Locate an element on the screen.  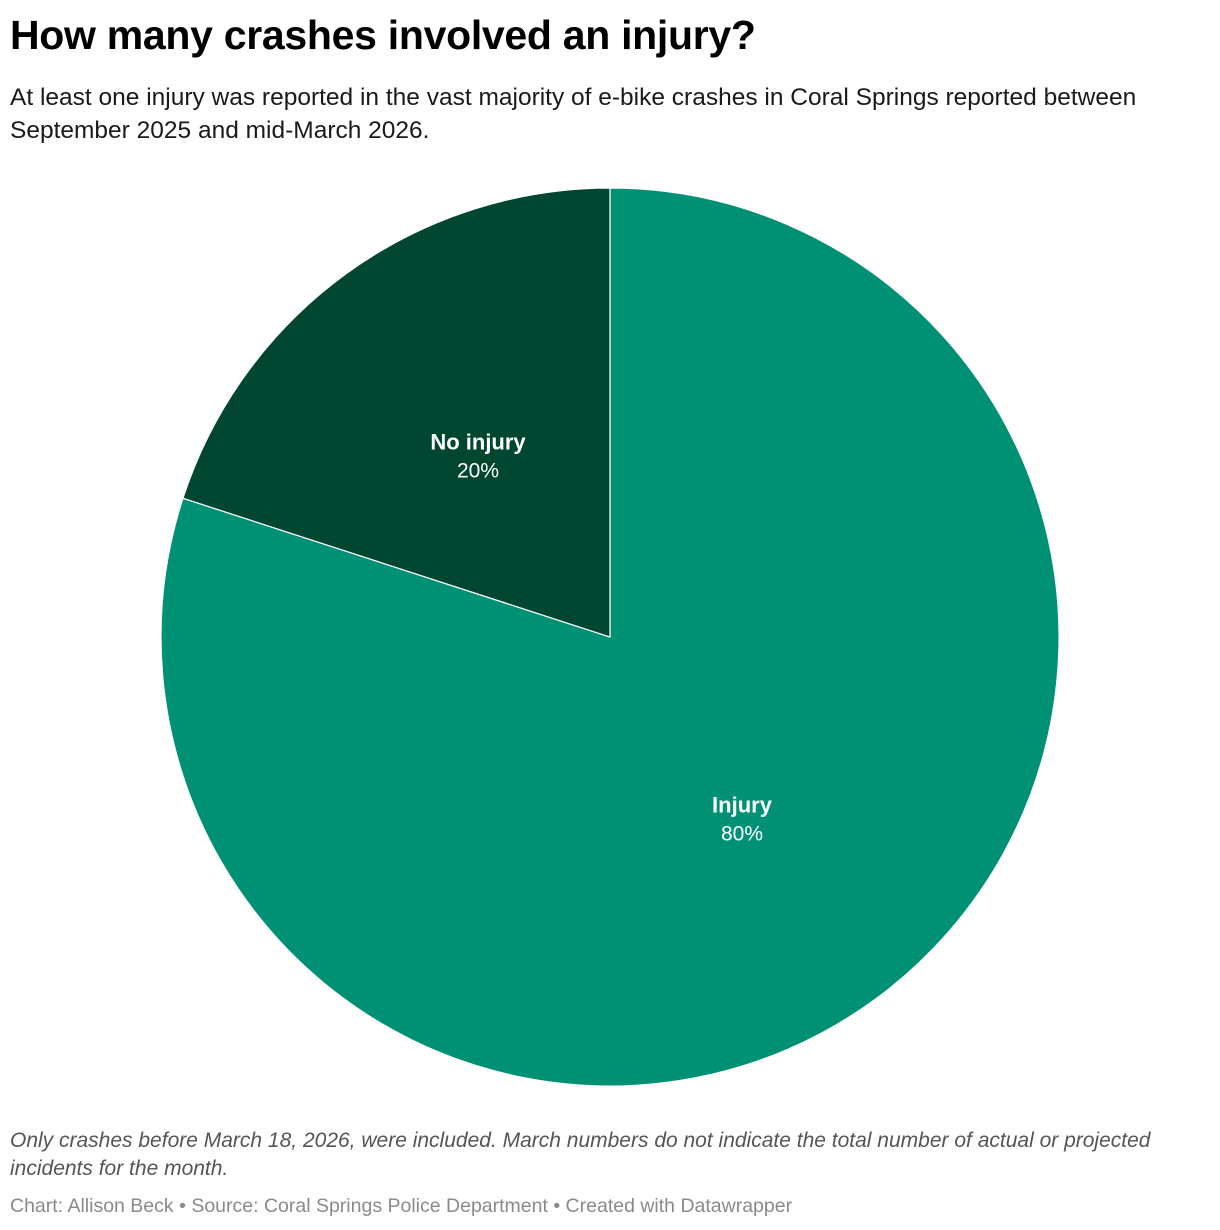
slice-label-no-injury: No injury is located at coordinates (478, 441).